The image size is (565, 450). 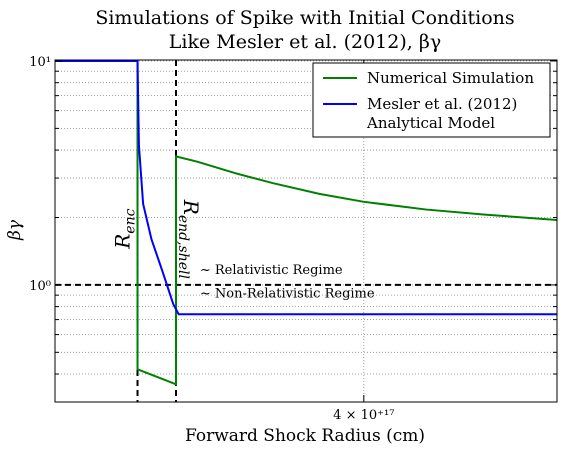 What do you see at coordinates (40, 62) in the screenshot?
I see `y-tick-label: 10¹` at bounding box center [40, 62].